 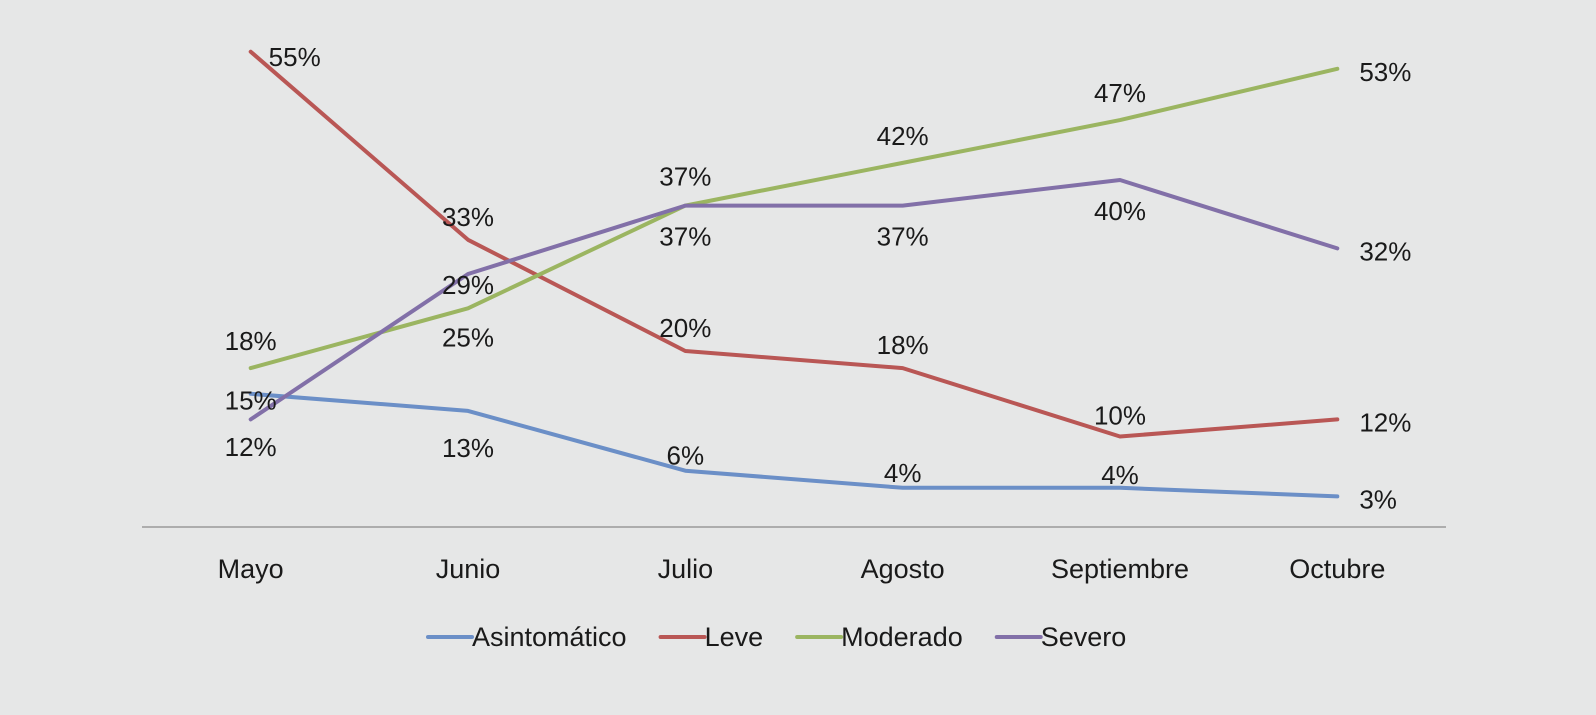 What do you see at coordinates (902, 637) in the screenshot?
I see `legend-label: Moderado` at bounding box center [902, 637].